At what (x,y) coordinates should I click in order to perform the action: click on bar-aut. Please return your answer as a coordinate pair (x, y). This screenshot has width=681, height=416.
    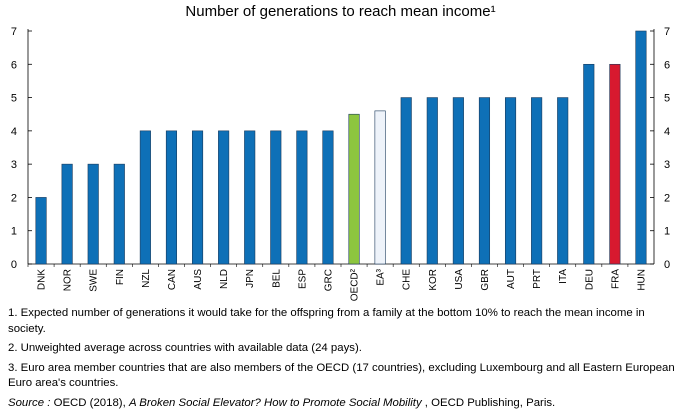
    Looking at the image, I should click on (510, 181).